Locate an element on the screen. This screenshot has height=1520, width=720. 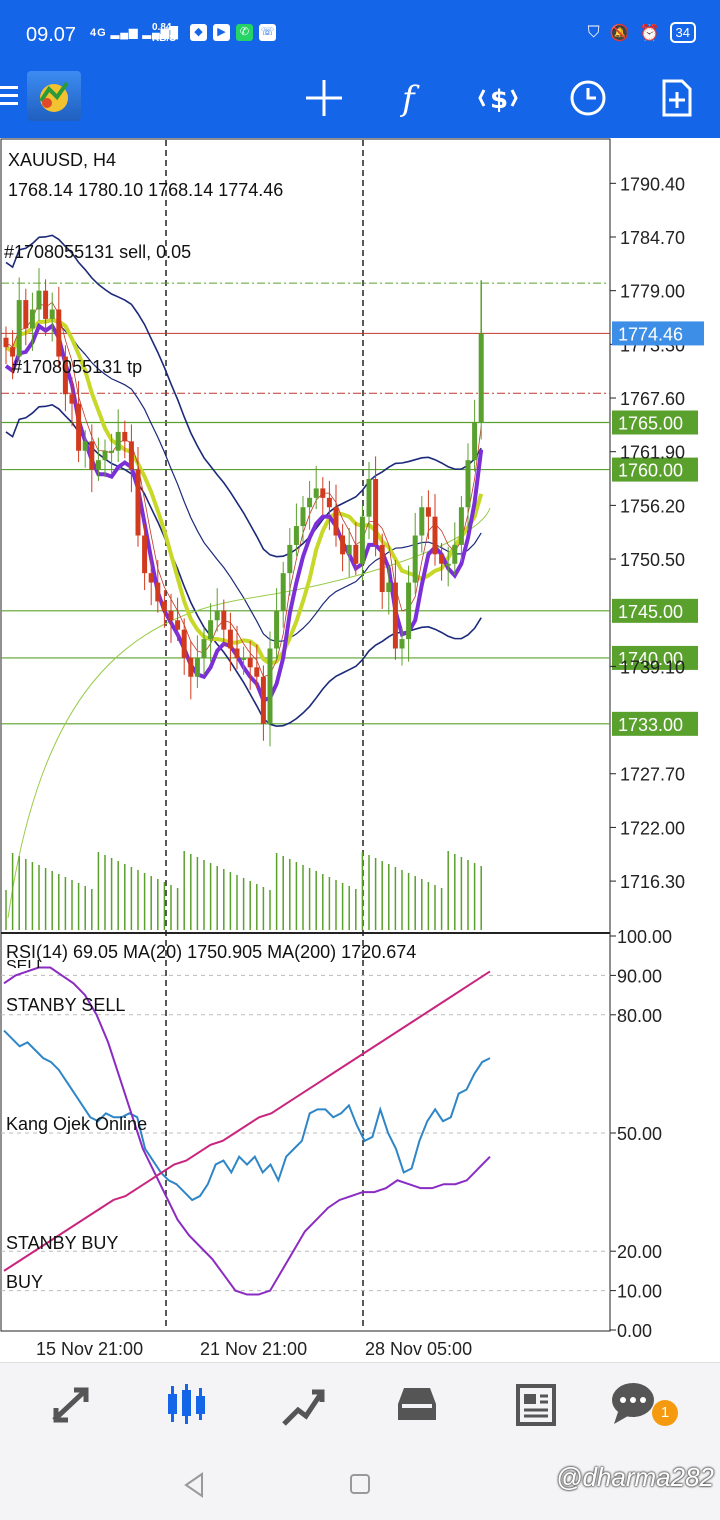
price-tick-label: 1756.20 is located at coordinates (652, 506).